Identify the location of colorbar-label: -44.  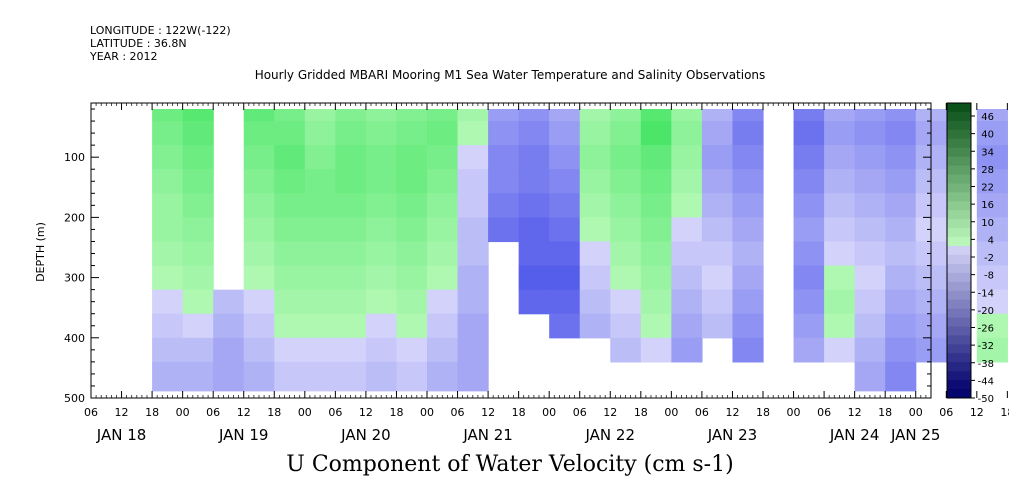
(986, 381).